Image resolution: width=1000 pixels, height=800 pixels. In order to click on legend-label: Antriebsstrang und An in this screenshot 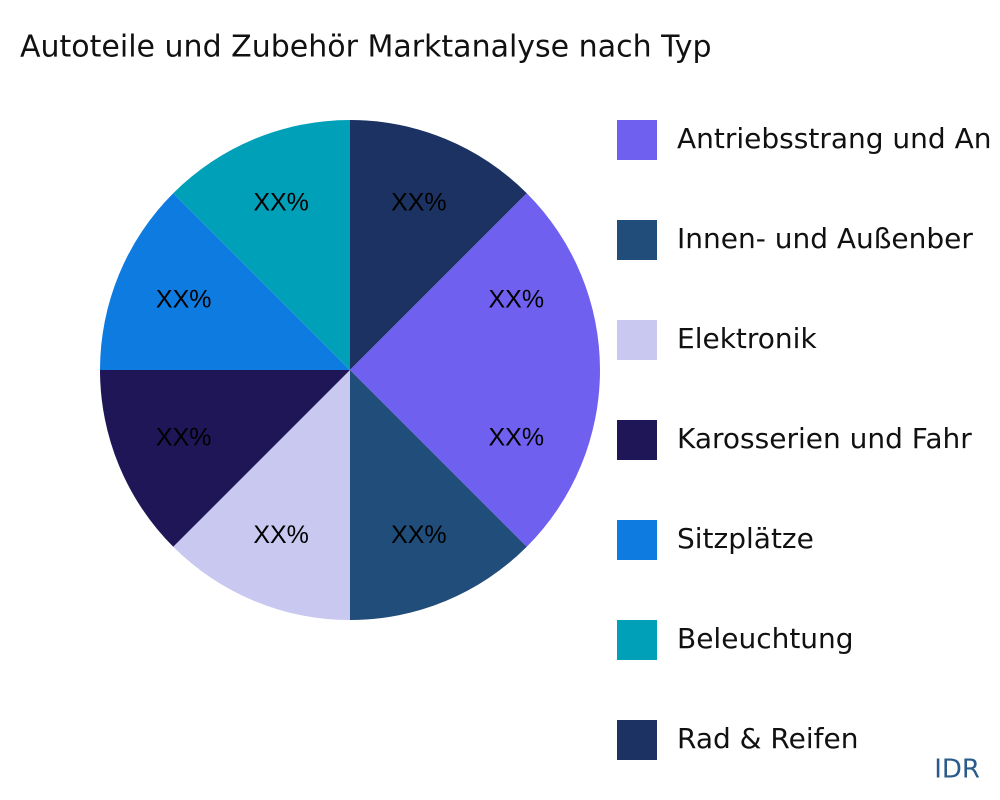, I will do `click(834, 138)`.